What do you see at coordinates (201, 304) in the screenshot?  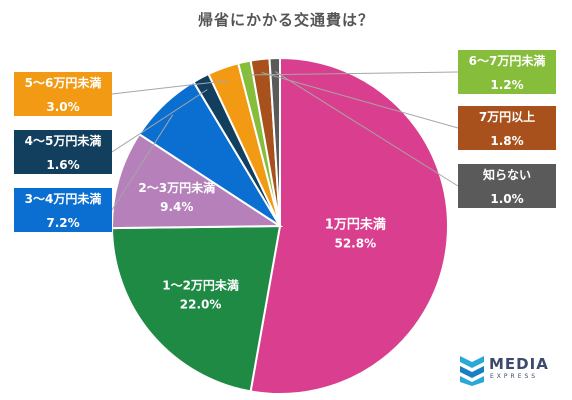 I see `slice-value: 22.0%` at bounding box center [201, 304].